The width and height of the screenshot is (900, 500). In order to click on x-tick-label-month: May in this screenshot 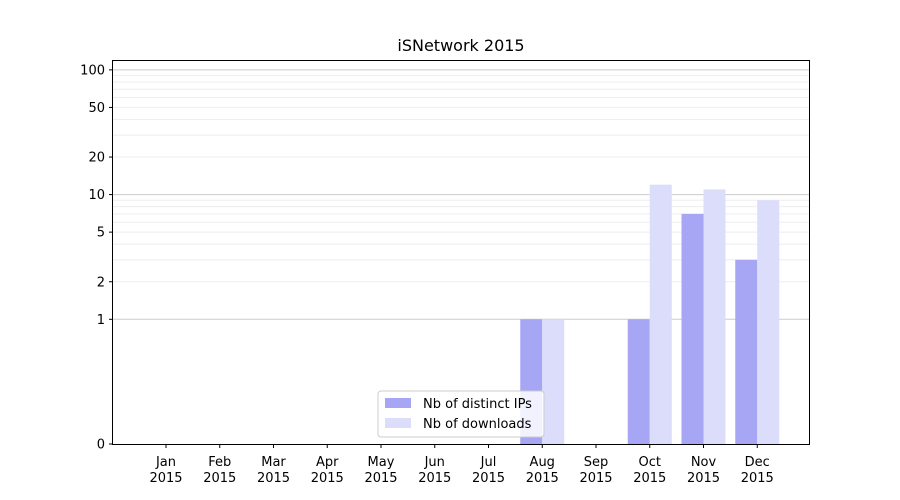, I will do `click(381, 462)`.